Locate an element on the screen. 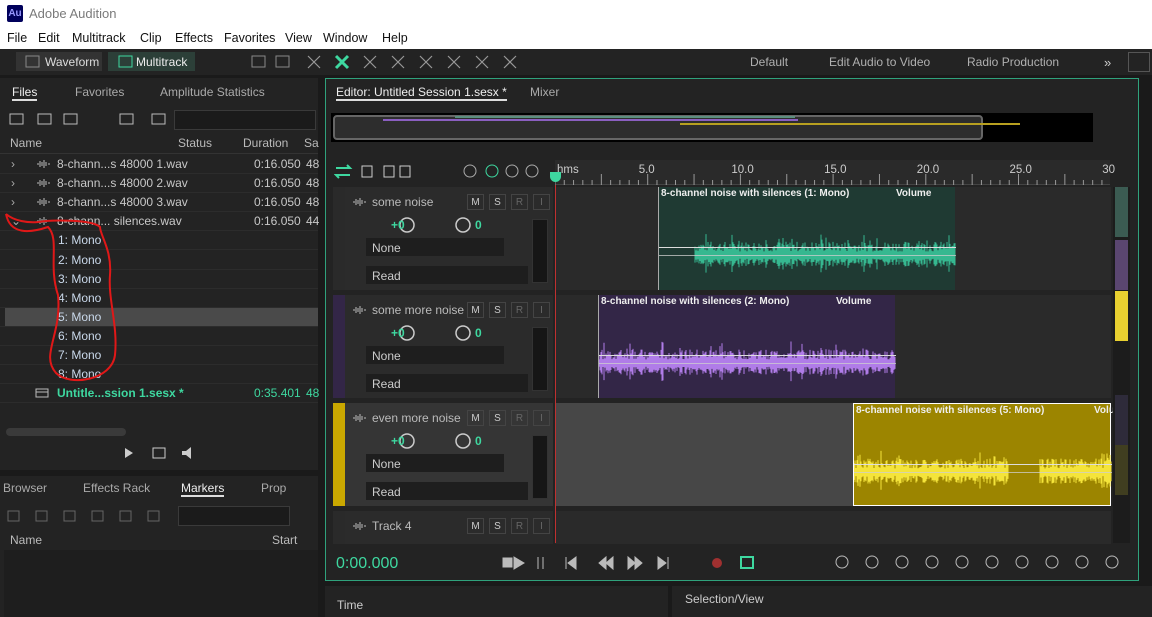 The image size is (1152, 617). file-row: Untitle...ssion 1.sesx * is located at coordinates (120, 393).